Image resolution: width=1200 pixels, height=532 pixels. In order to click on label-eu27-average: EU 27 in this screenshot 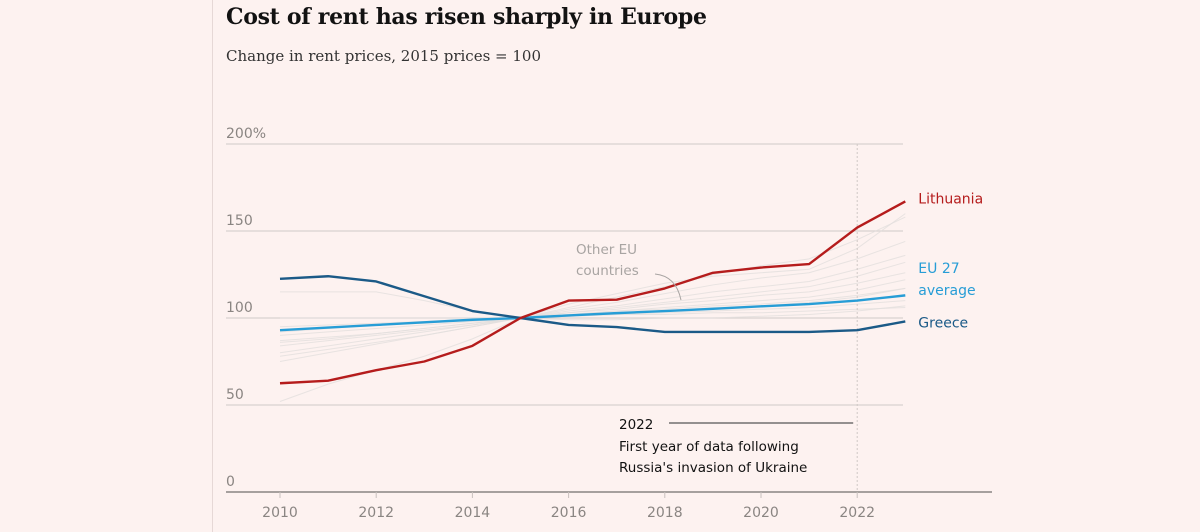, I will do `click(938, 269)`.